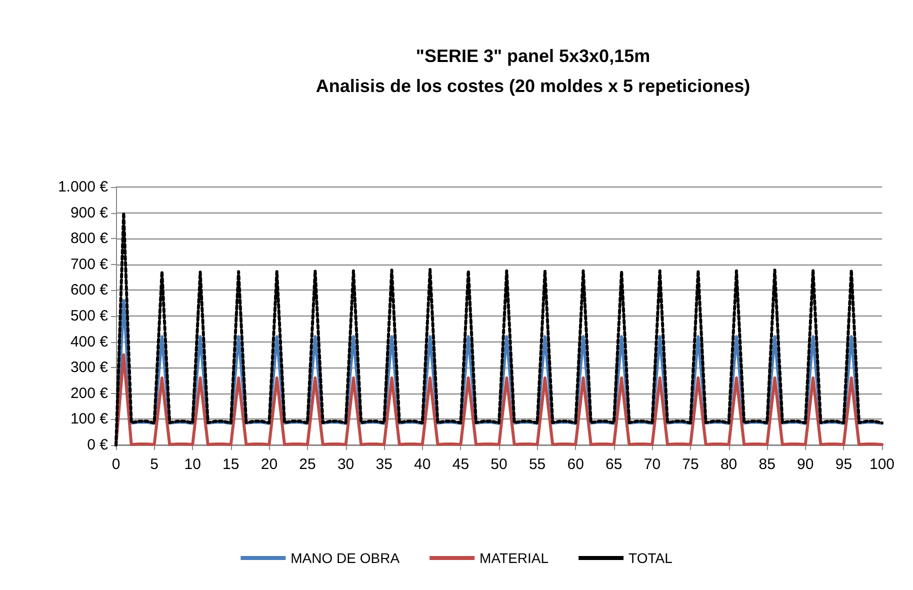  What do you see at coordinates (89, 419) in the screenshot?
I see `y-tick-label: 100 €` at bounding box center [89, 419].